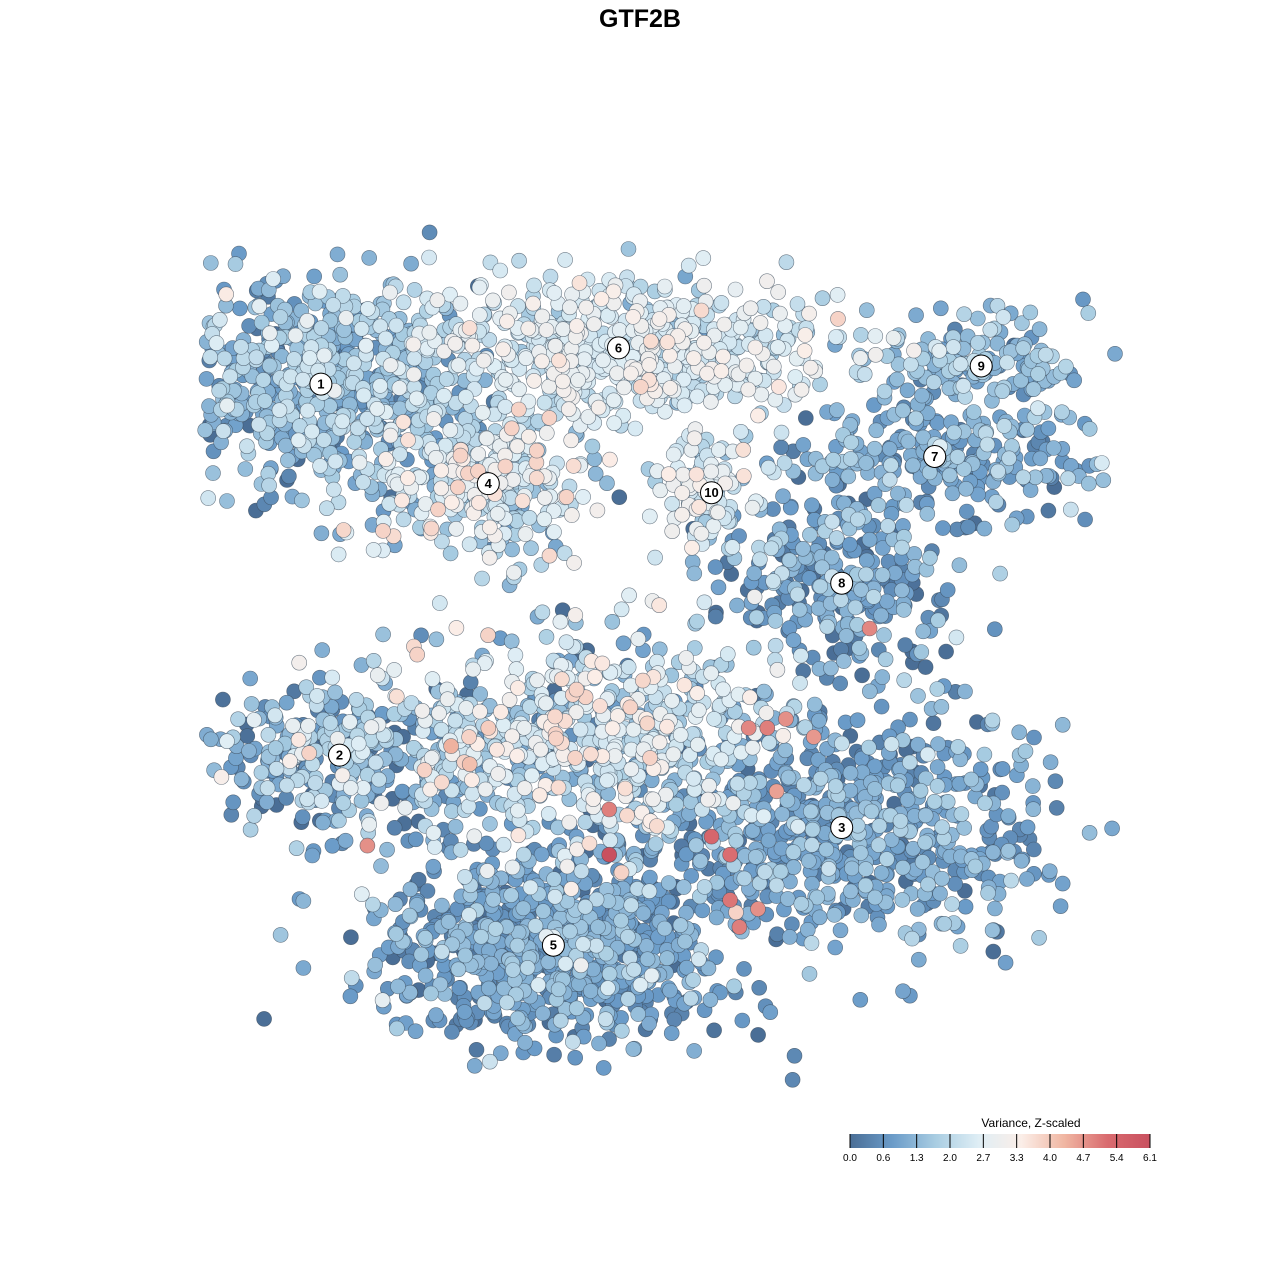 This screenshot has width=1280, height=1280. Describe the element at coordinates (1083, 1158) in the screenshot. I see `colorbar-tick-label: 4.7` at that location.